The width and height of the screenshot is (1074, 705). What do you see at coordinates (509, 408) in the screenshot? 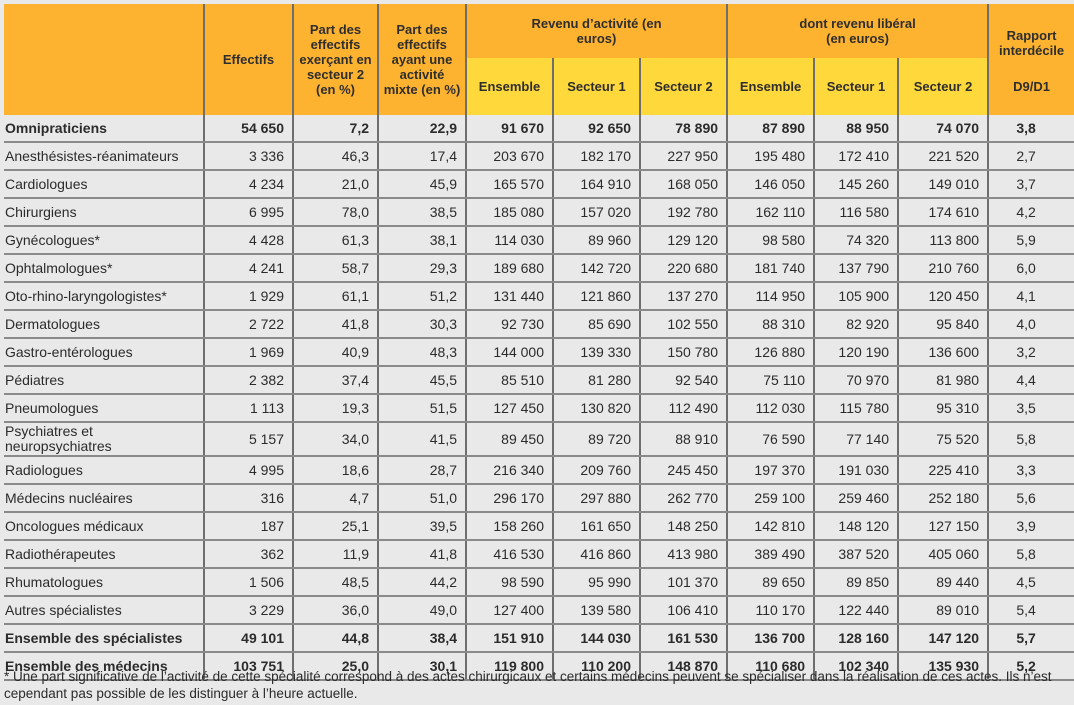
I see `cell-value: 127 450` at bounding box center [509, 408].